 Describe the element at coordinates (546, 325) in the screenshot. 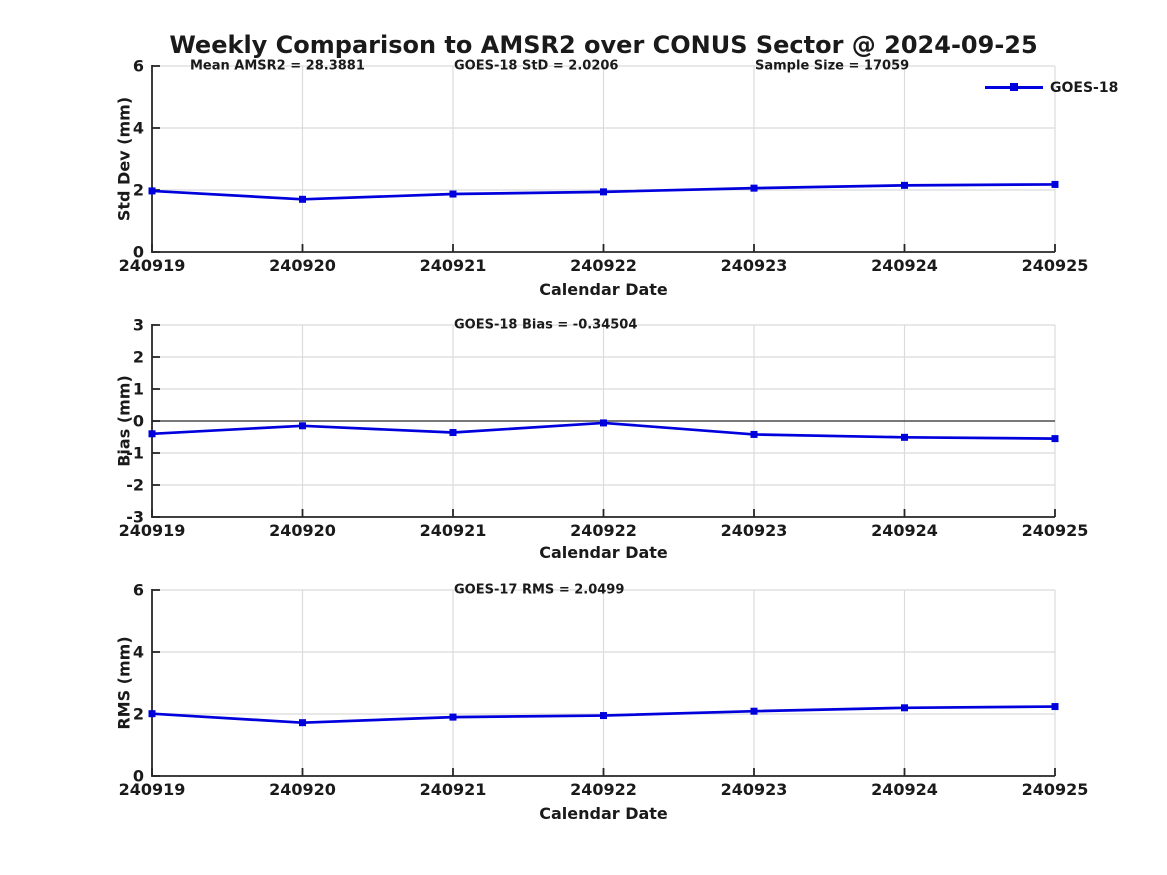

I see `panel-annotation: GOES-18 Bias = -0.34504` at that location.